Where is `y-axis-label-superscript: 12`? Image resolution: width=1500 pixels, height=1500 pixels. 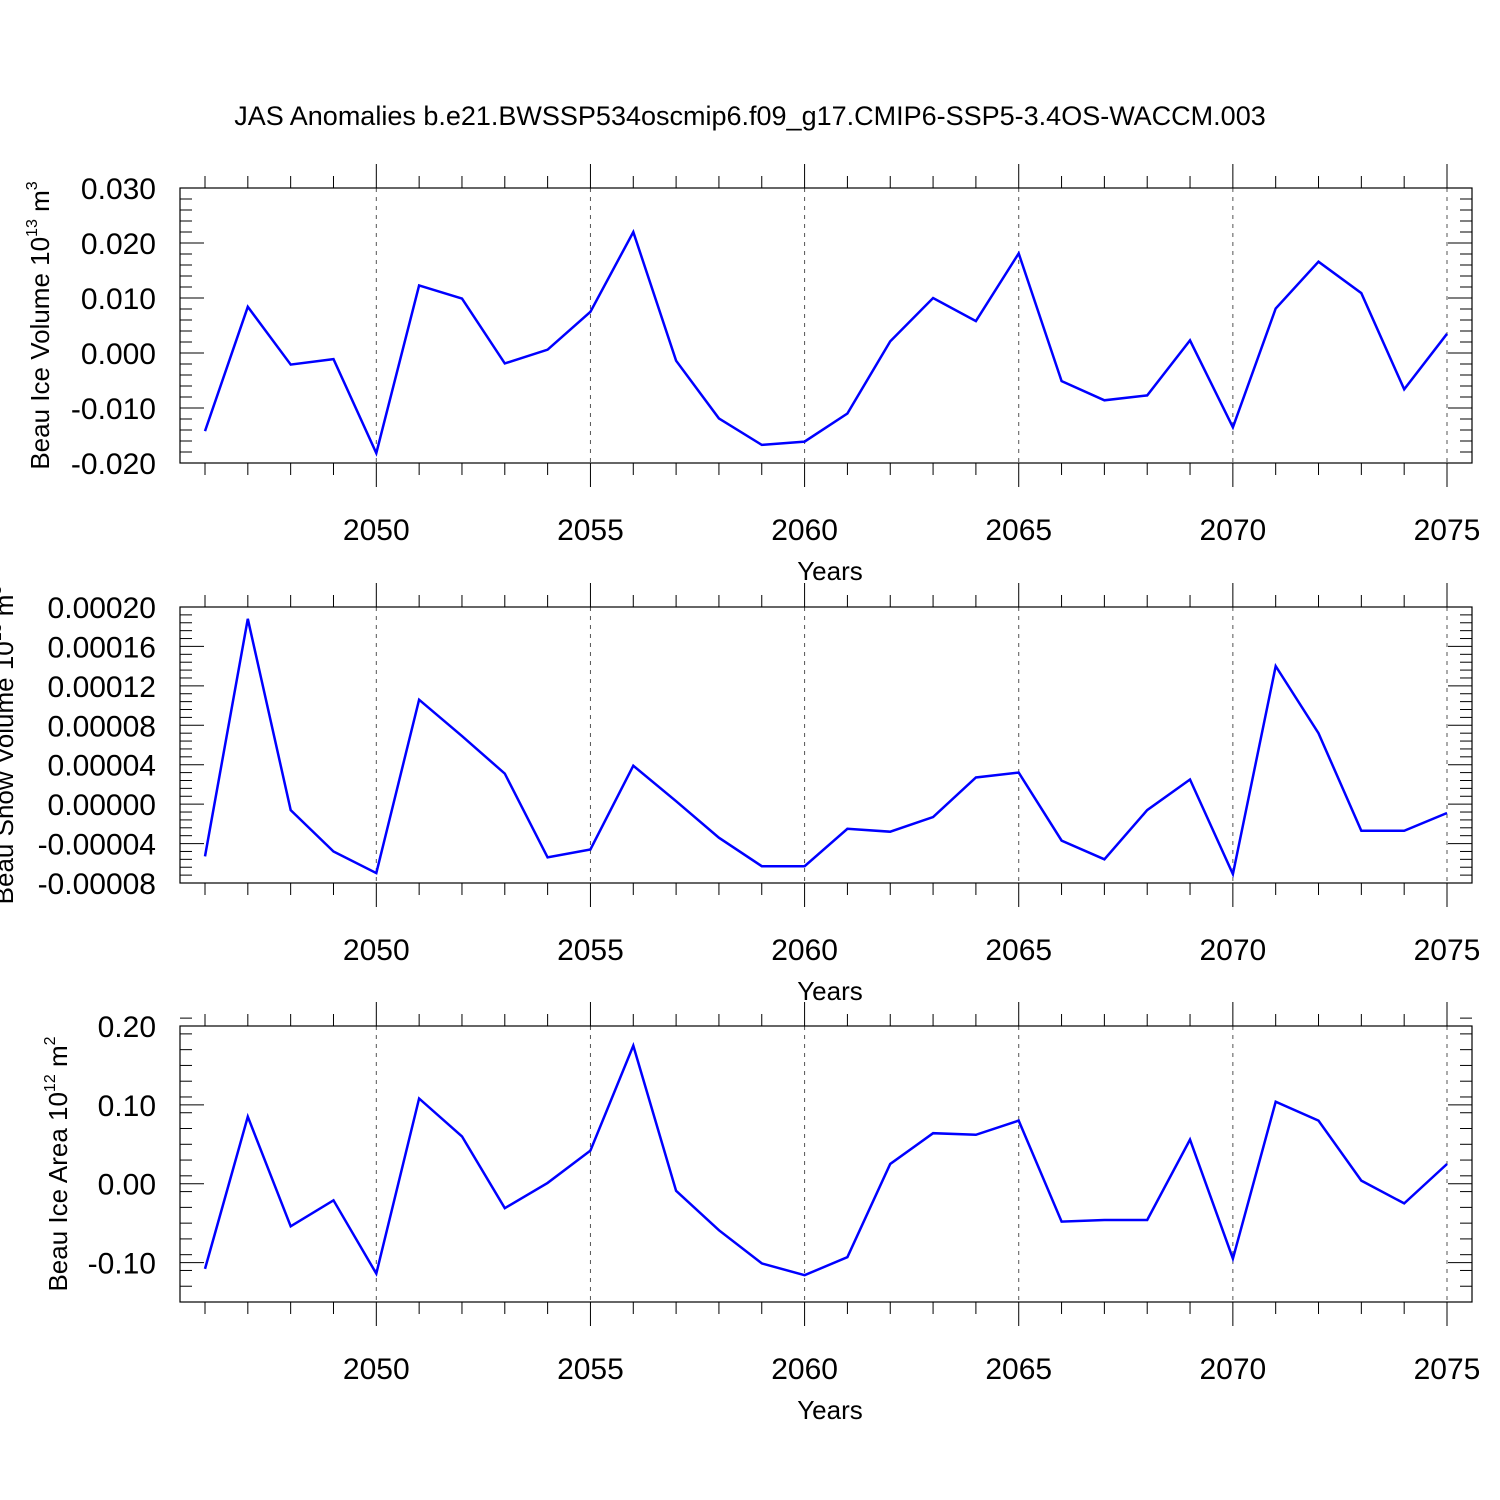 y-axis-label-superscript: 12 is located at coordinates (50, 1083).